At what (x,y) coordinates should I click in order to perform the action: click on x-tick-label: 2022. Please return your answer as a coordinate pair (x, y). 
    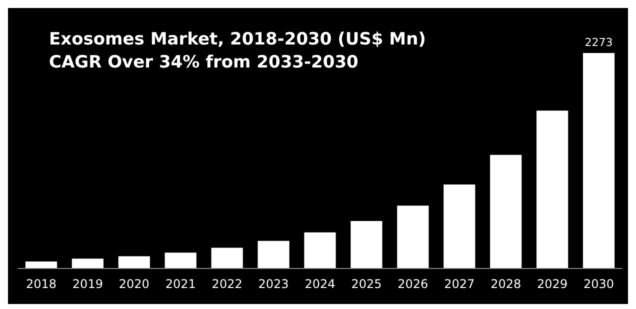
    Looking at the image, I should click on (227, 284).